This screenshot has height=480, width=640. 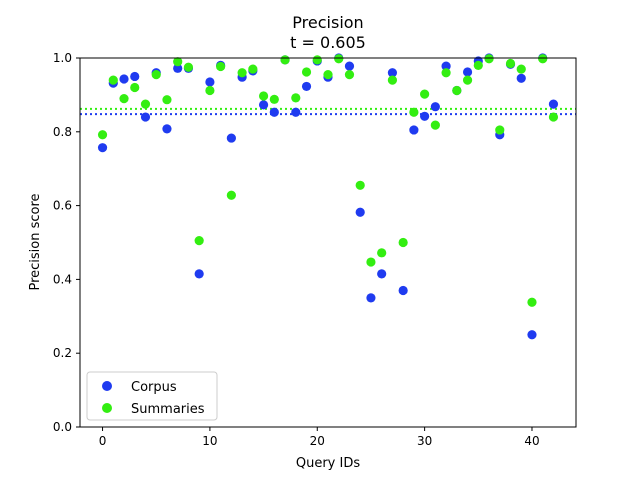 I want to click on chart-title: Precision, so click(x=327, y=22).